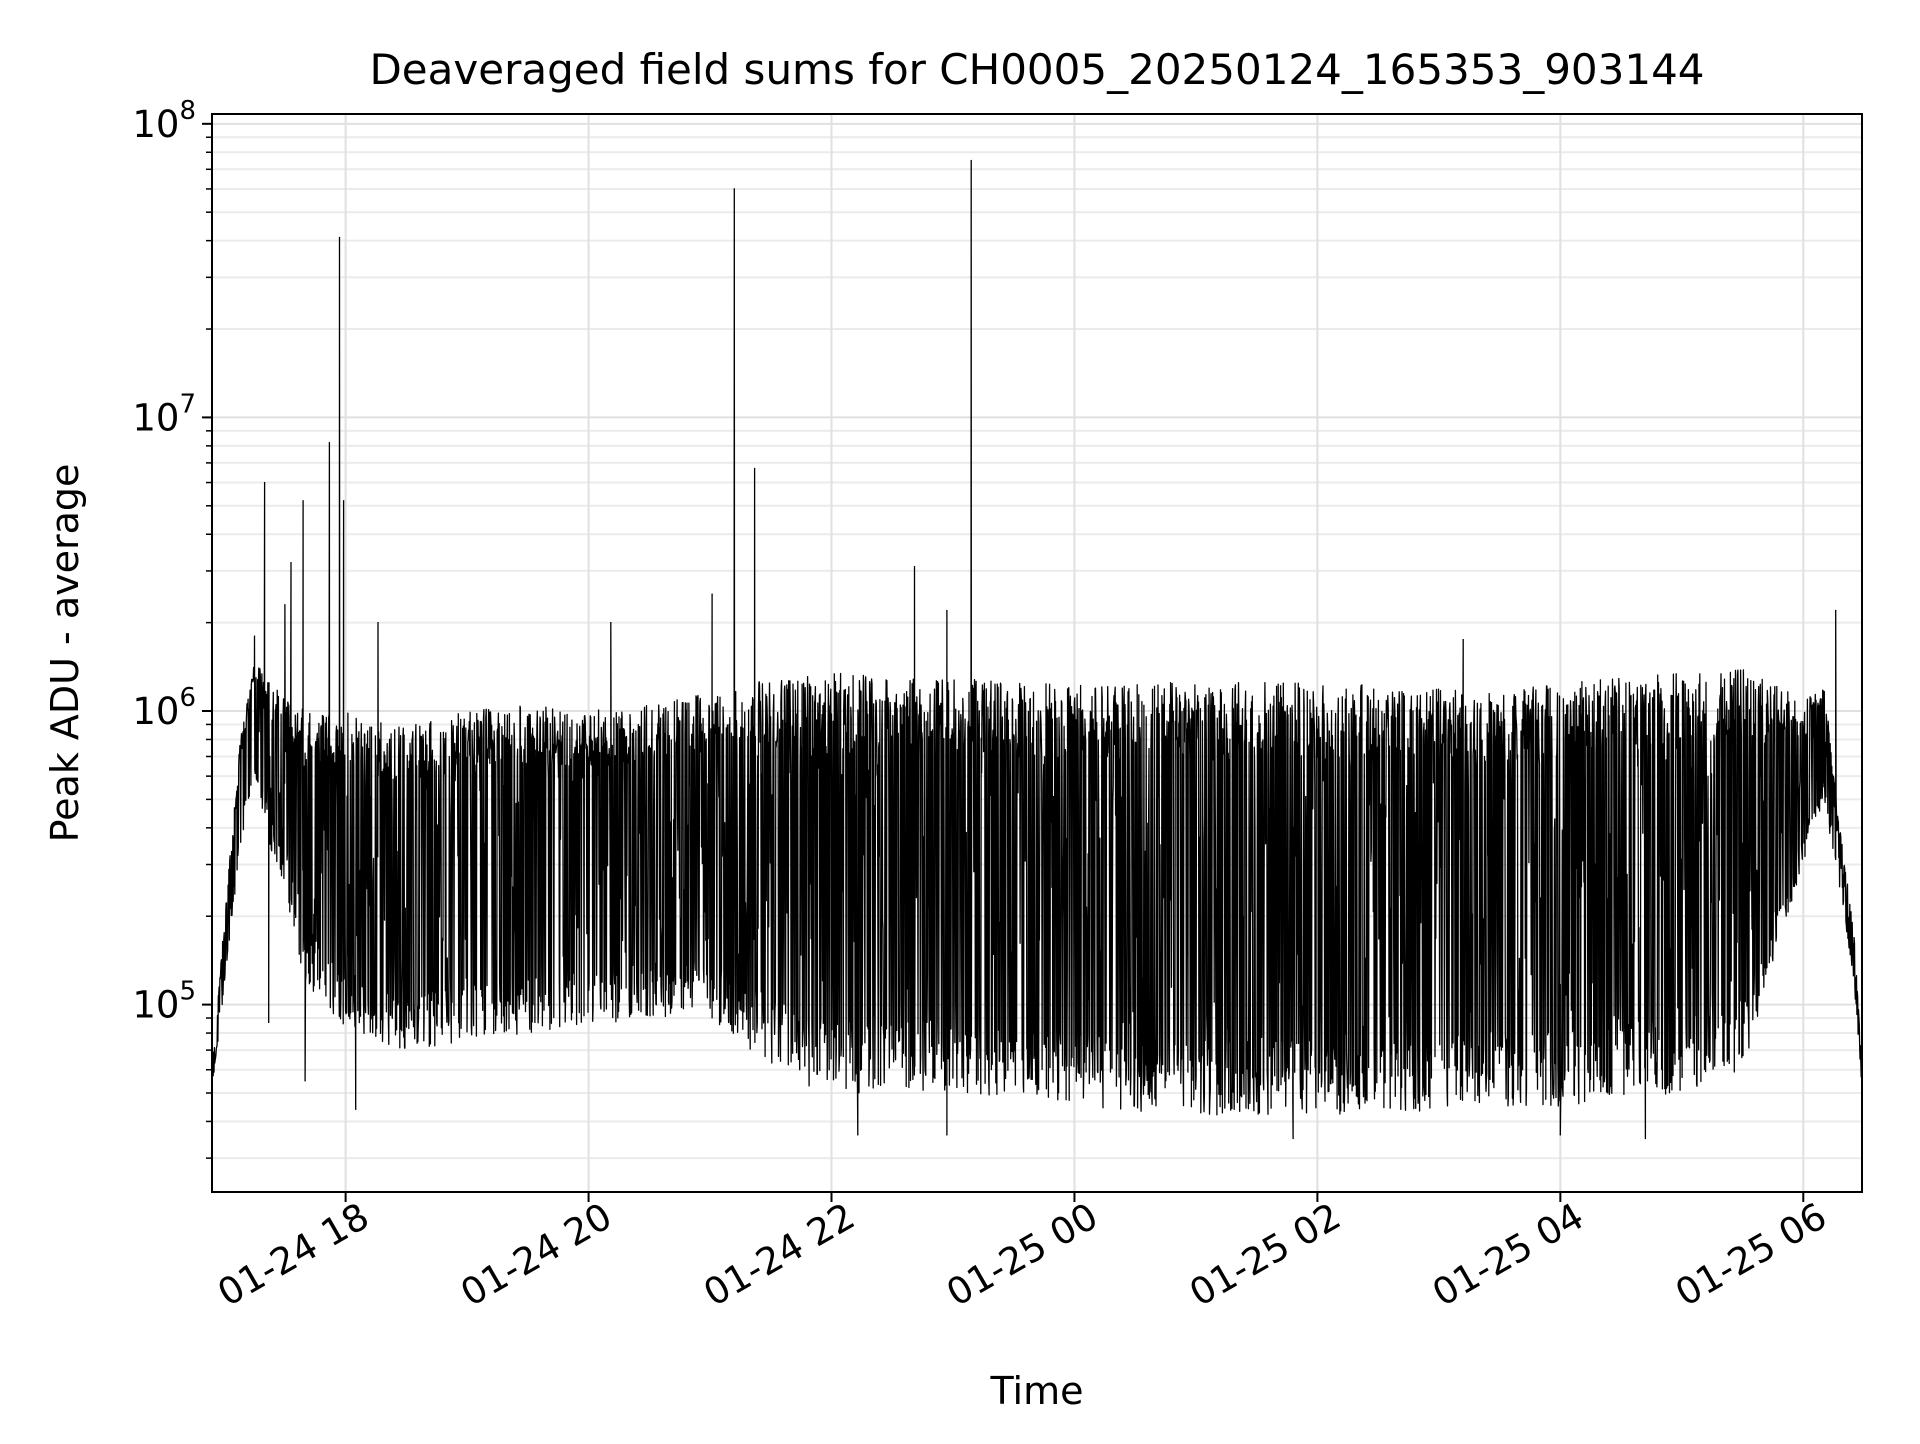 This screenshot has width=1920, height=1444. Describe the element at coordinates (164, 414) in the screenshot. I see `y-tick-label: 10⁷` at that location.